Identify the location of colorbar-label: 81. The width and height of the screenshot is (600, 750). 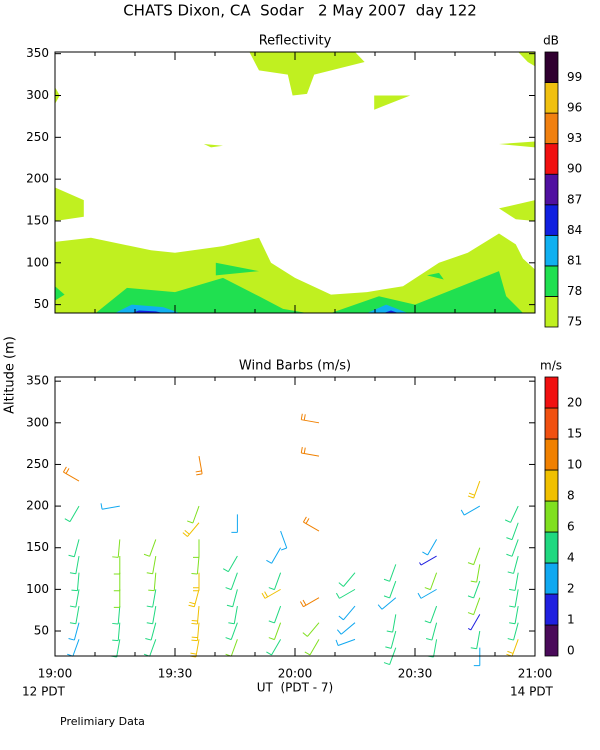
(574, 260).